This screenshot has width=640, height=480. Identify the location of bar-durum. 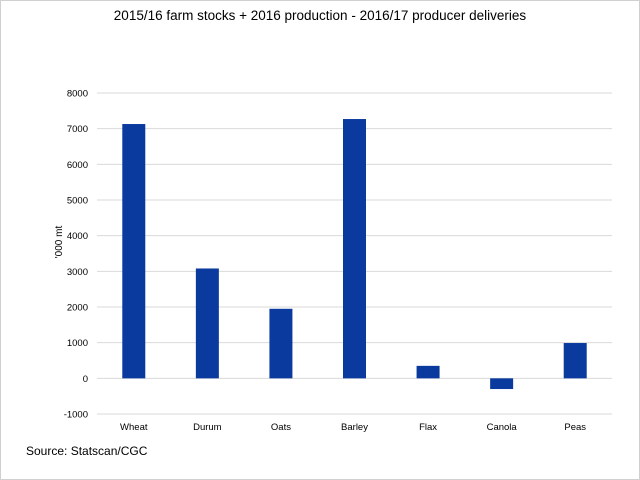
(207, 323).